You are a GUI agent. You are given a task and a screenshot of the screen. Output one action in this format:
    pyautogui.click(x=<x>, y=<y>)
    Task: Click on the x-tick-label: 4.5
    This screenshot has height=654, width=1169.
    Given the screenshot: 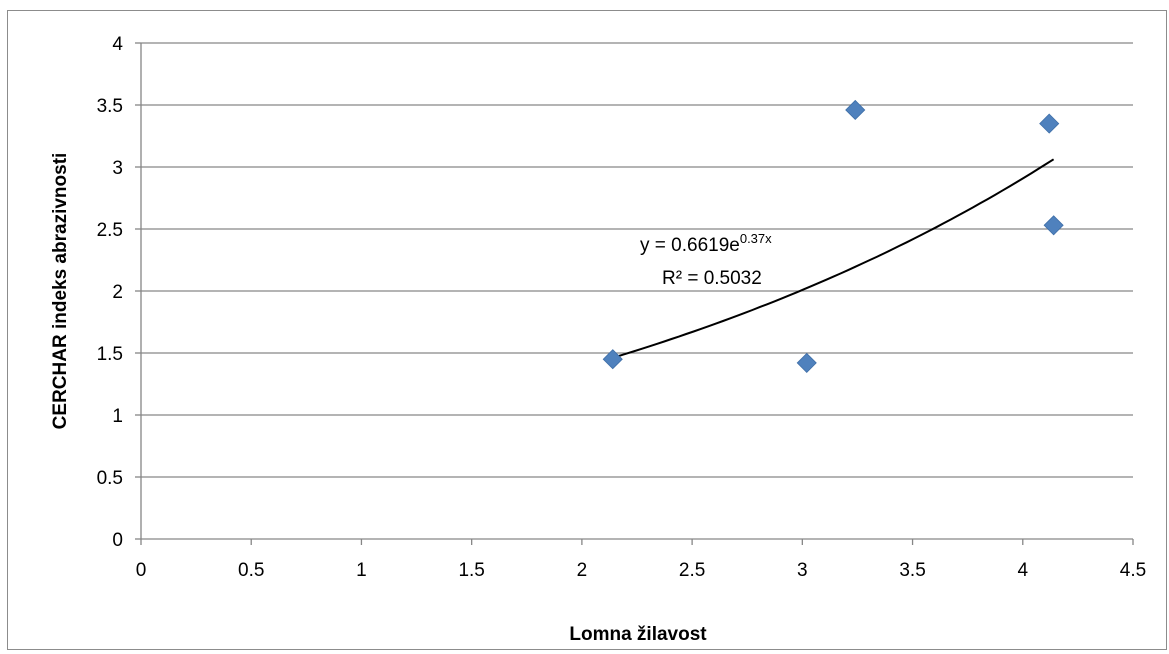 What is the action you would take?
    pyautogui.click(x=1133, y=570)
    